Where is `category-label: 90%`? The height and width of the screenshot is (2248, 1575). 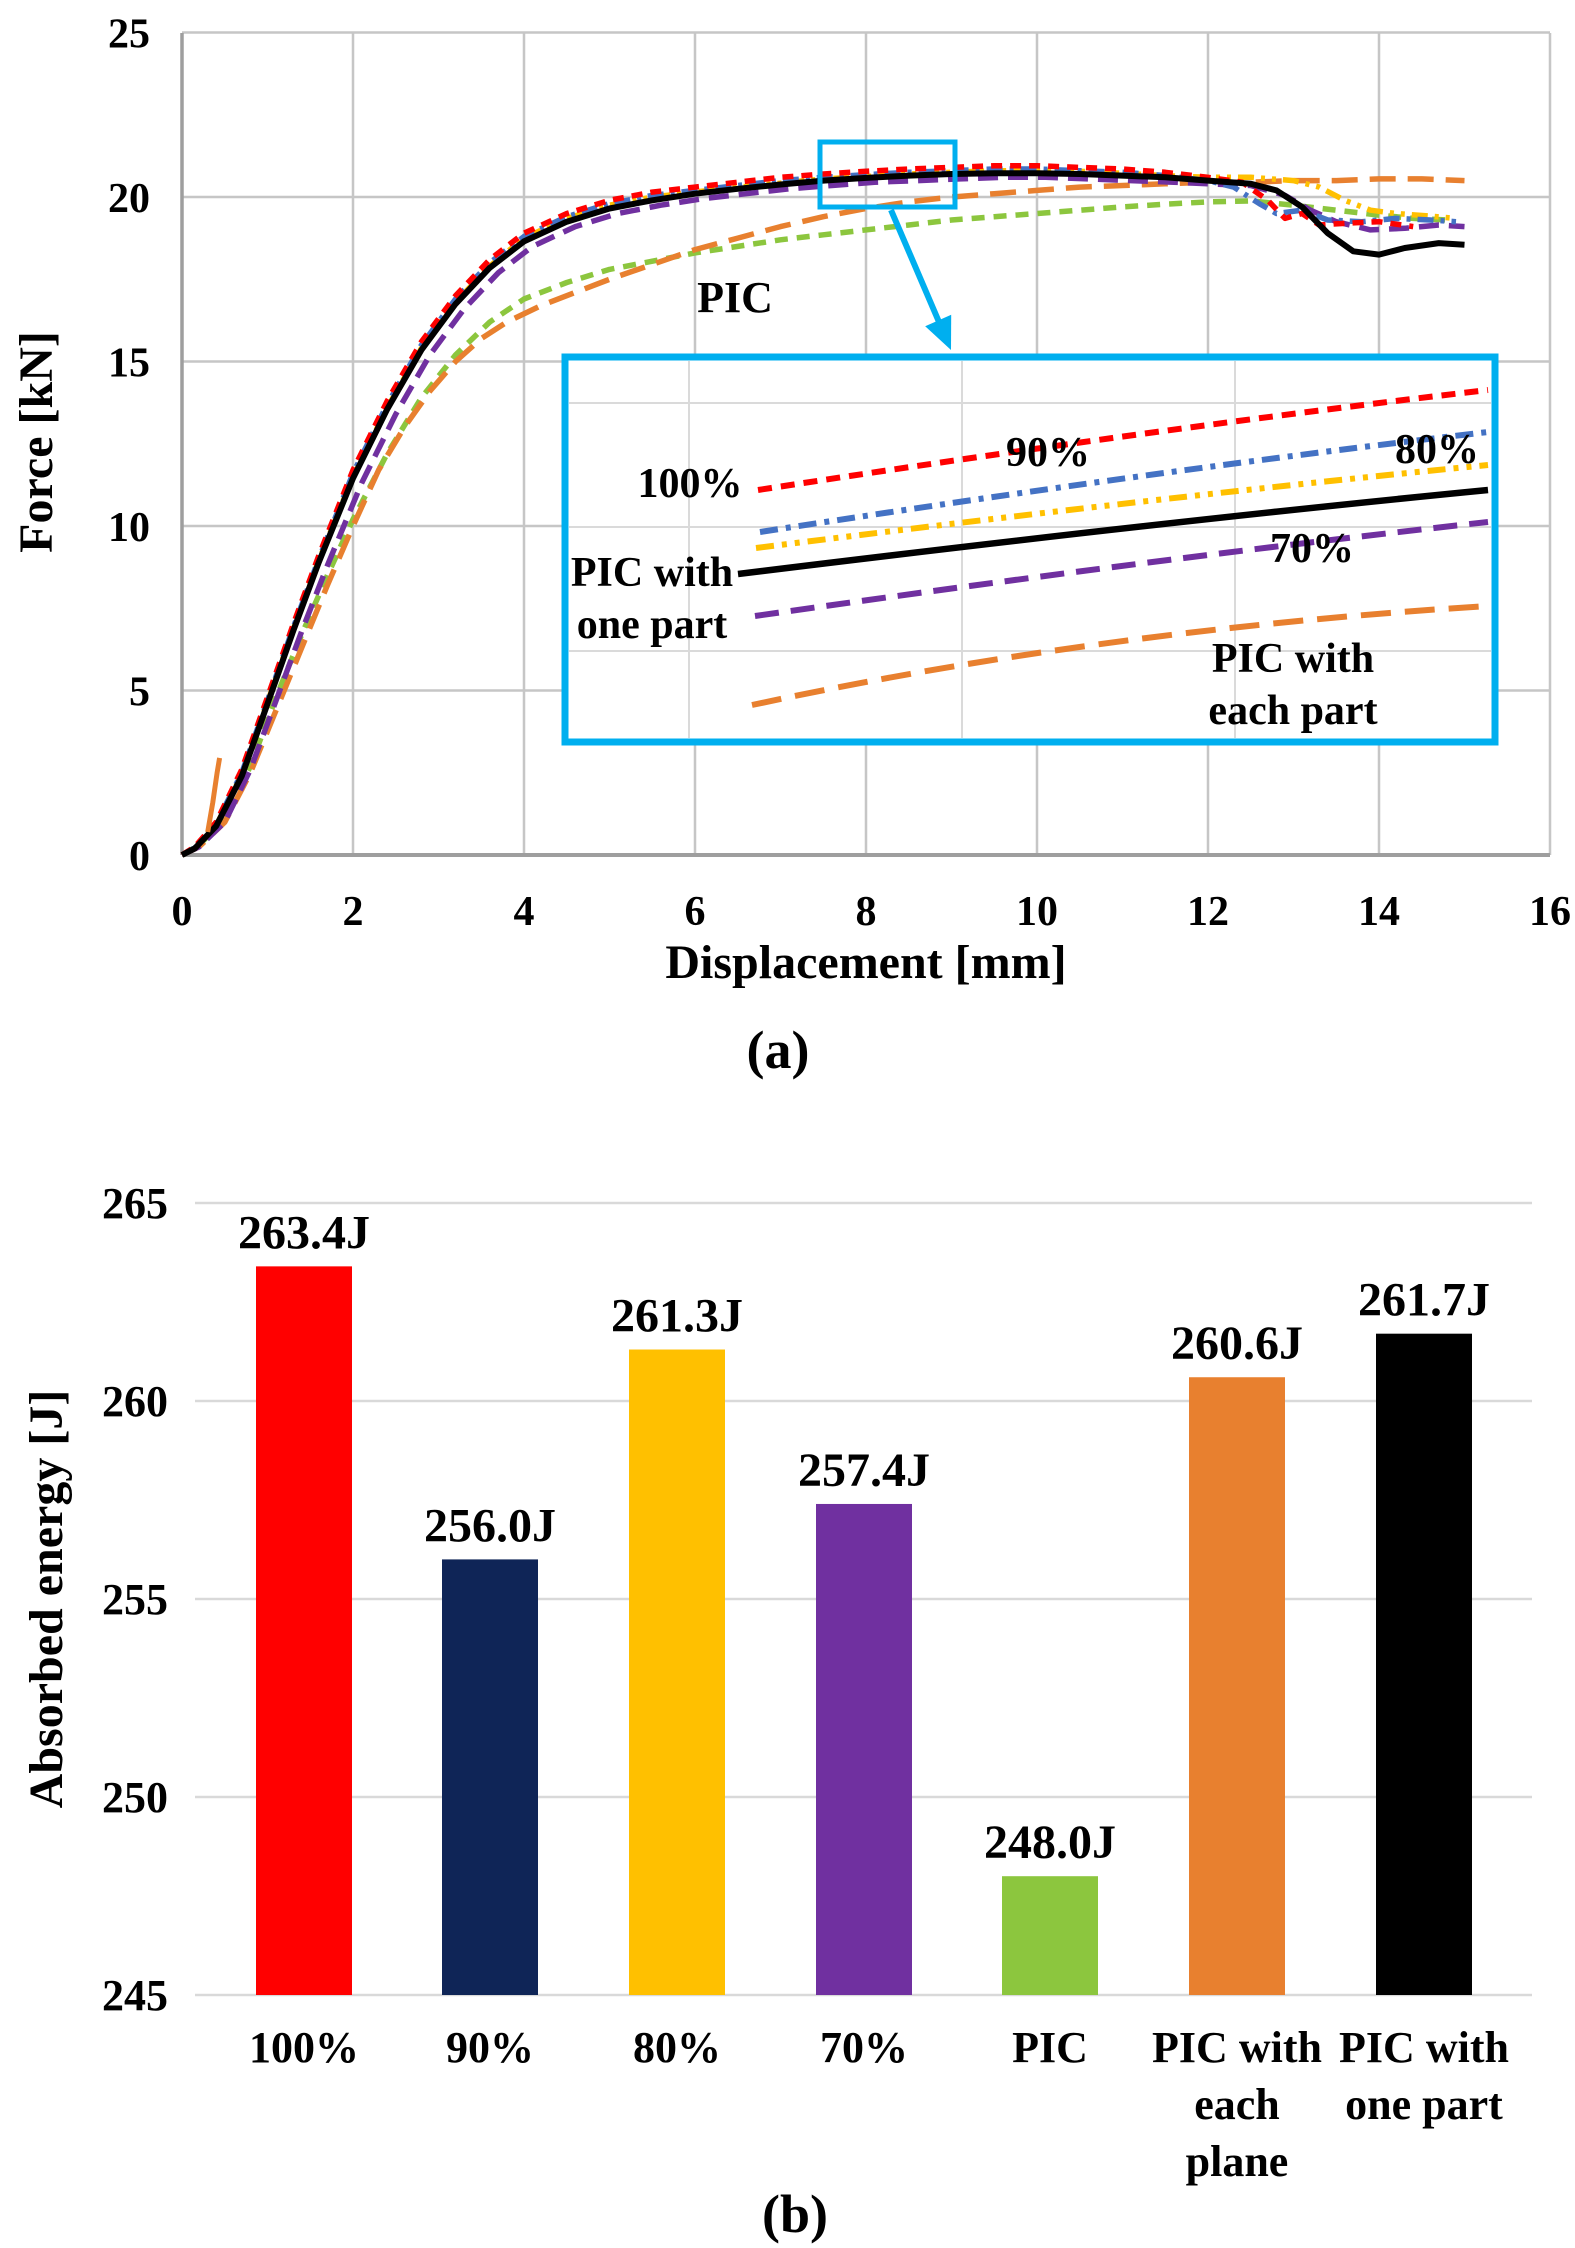
category-label: 90% is located at coordinates (490, 2047).